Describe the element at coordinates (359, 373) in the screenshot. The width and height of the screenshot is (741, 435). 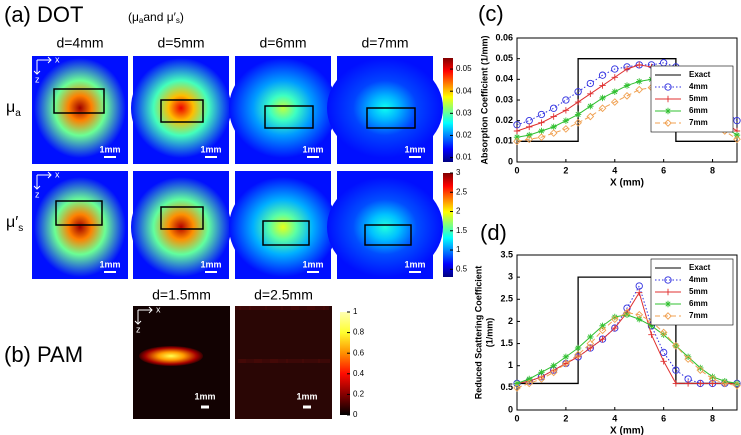
I see `colorbar-tick-label: 0.4` at that location.